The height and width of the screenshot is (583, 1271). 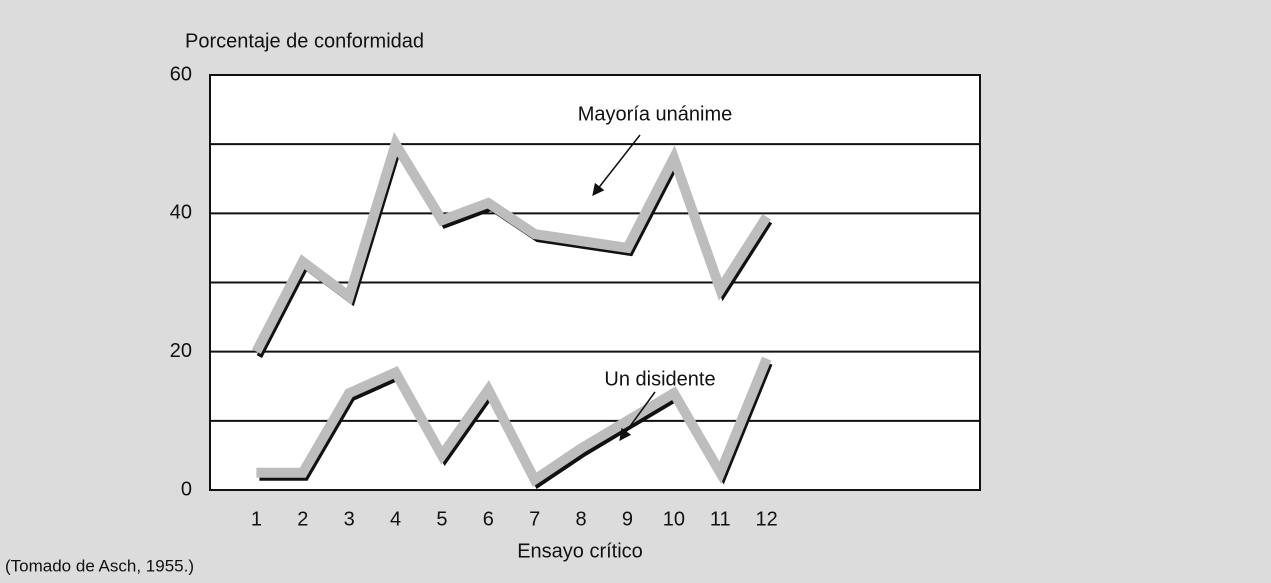 I want to click on x-axis-label: Ensayo crítico, so click(x=580, y=551).